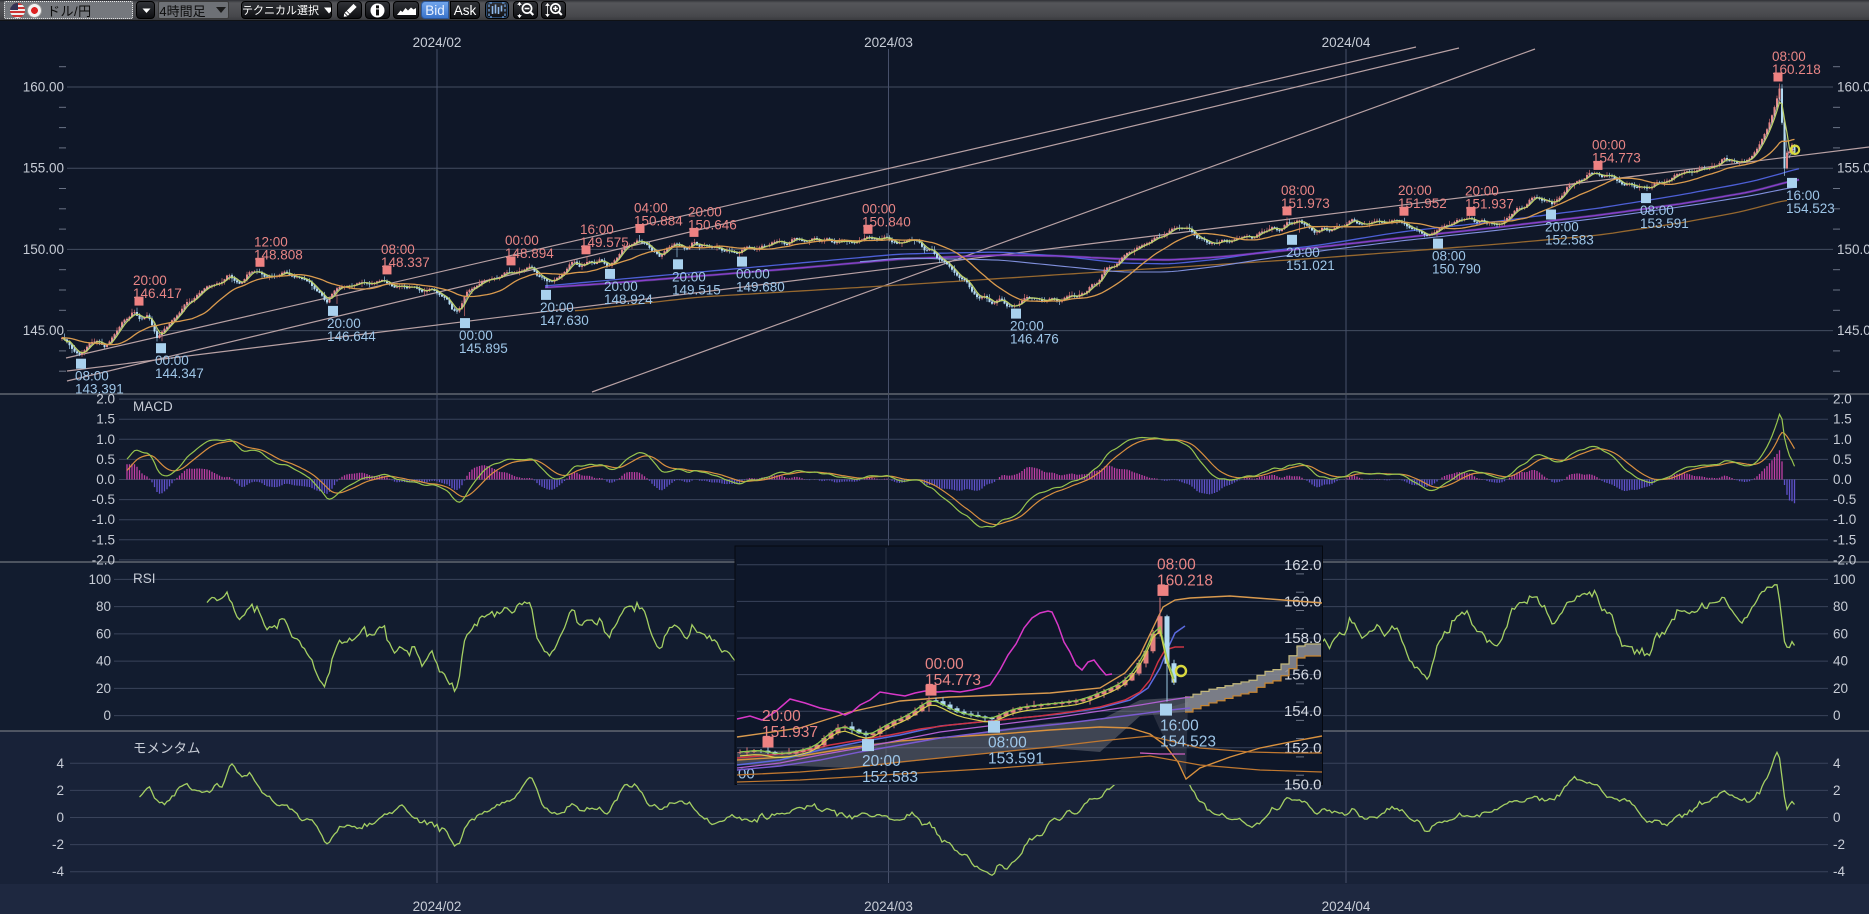 This screenshot has width=1869, height=914. Describe the element at coordinates (1305, 203) in the screenshot. I see `svg-text: 151.973` at that location.